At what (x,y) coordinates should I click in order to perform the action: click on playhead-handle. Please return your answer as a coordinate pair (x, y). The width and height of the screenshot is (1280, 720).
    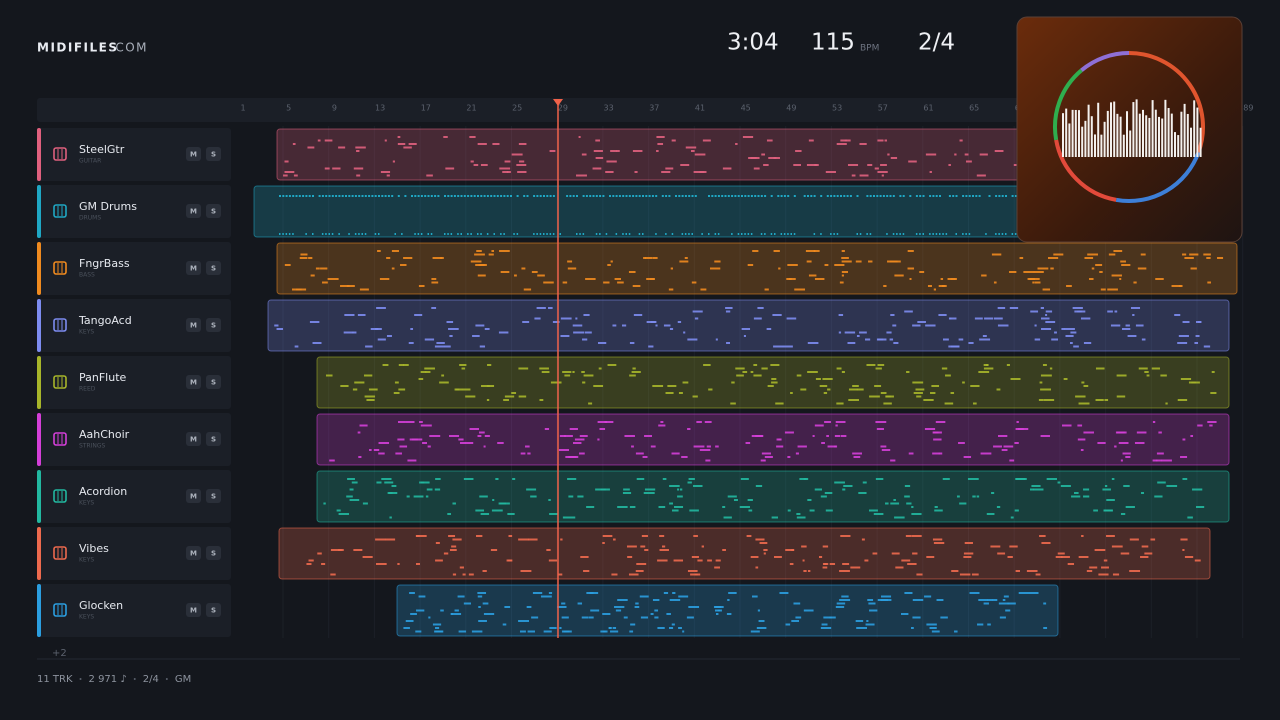
    Looking at the image, I should click on (558, 102).